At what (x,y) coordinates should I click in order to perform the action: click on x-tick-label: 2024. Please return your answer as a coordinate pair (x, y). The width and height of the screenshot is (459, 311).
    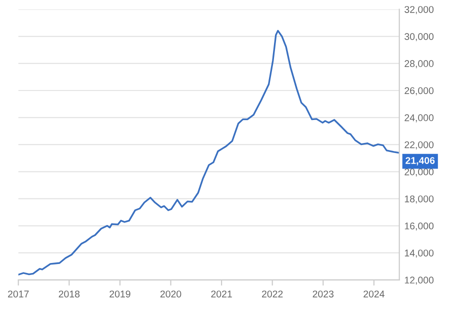
    Looking at the image, I should click on (374, 294).